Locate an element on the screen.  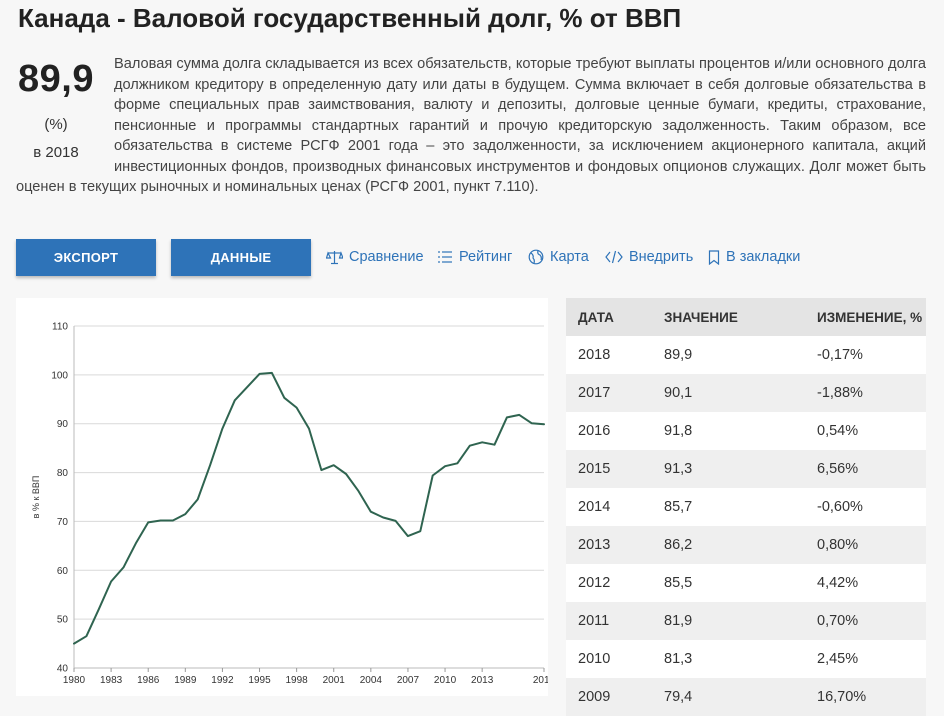
table-row: 2011 81,9 0,70% is located at coordinates (746, 621).